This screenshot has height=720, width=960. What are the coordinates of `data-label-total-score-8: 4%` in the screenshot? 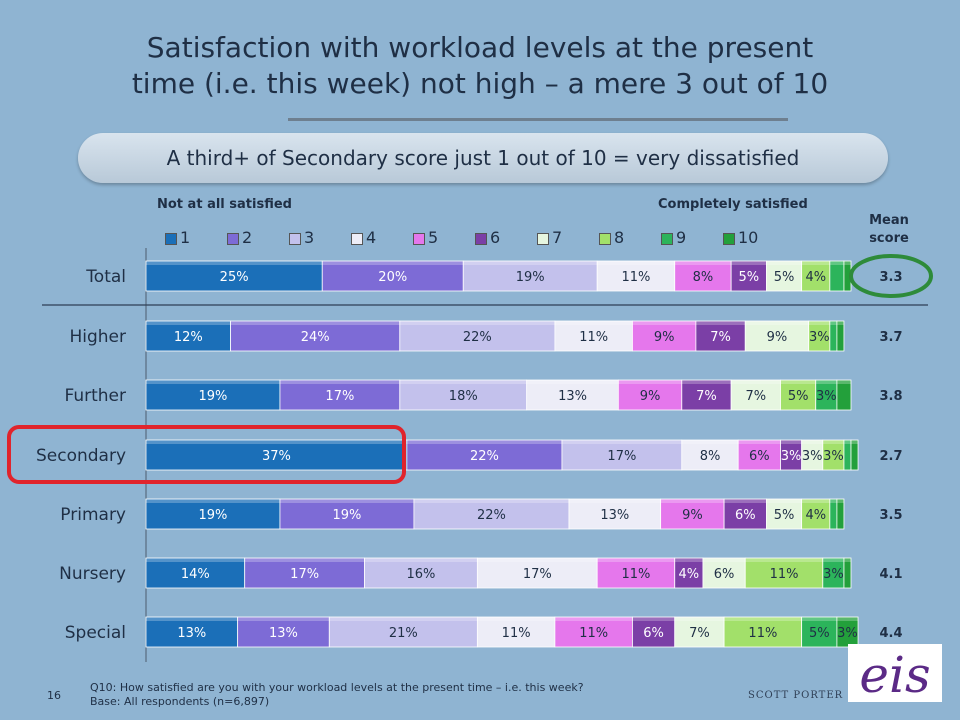 It's located at (815, 277).